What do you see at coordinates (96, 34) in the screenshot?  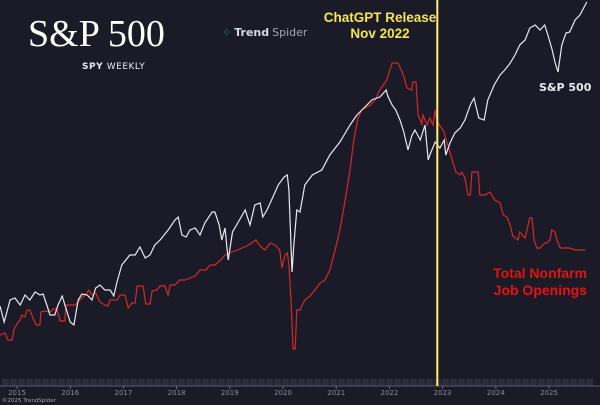 I see `chart-title: S&P 500` at bounding box center [96, 34].